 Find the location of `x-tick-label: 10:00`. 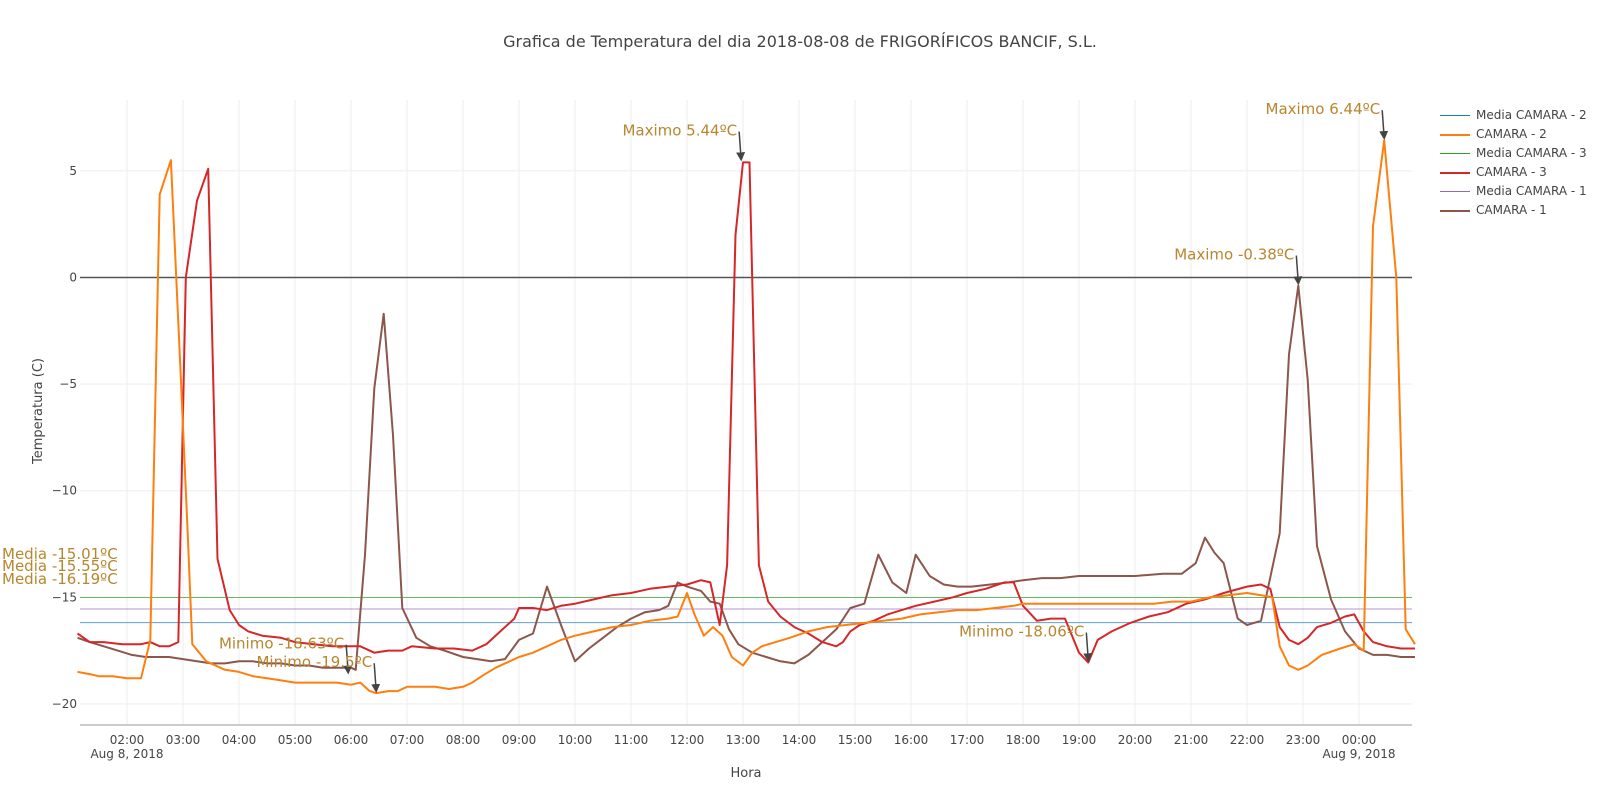

x-tick-label: 10:00 is located at coordinates (575, 740).